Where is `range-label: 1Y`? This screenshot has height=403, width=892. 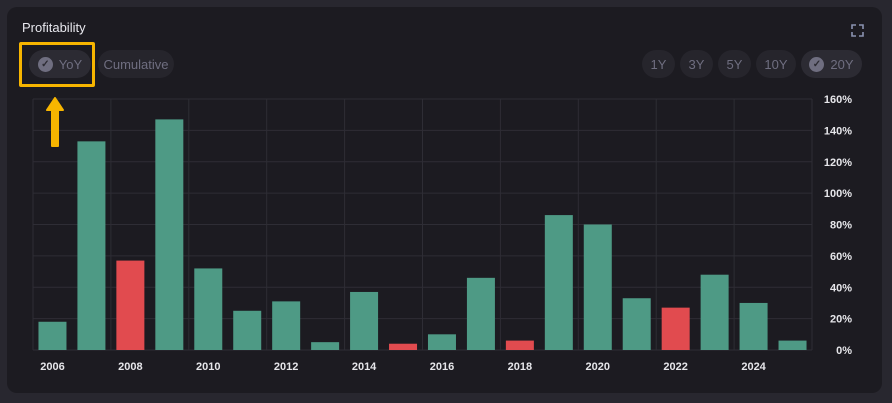
range-label: 1Y is located at coordinates (658, 64).